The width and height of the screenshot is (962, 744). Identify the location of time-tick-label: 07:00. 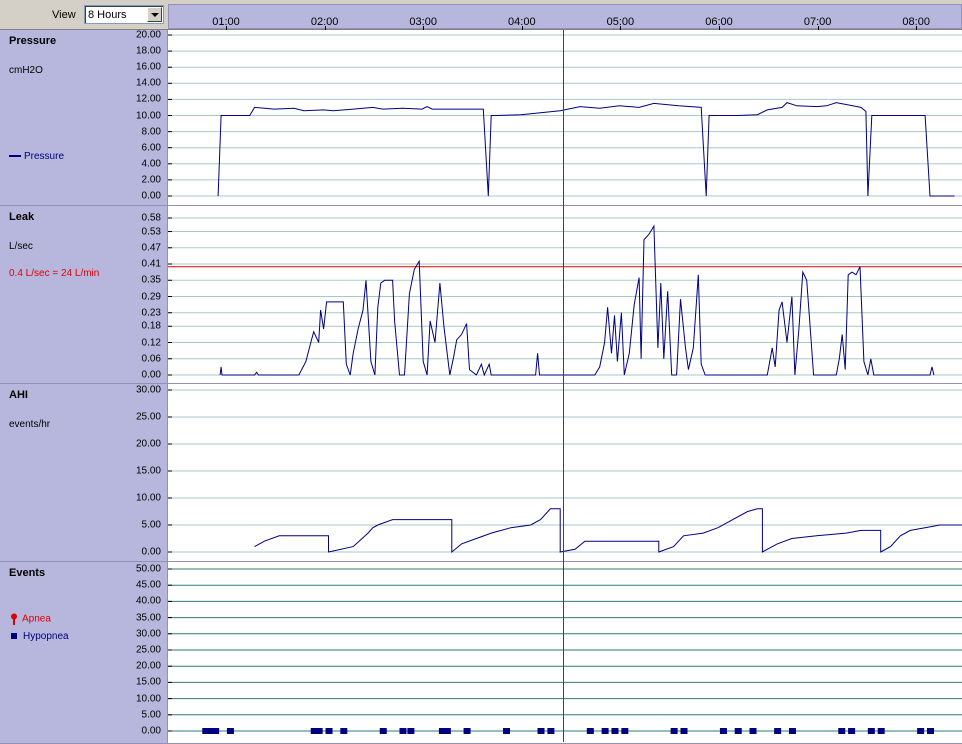
(817, 22).